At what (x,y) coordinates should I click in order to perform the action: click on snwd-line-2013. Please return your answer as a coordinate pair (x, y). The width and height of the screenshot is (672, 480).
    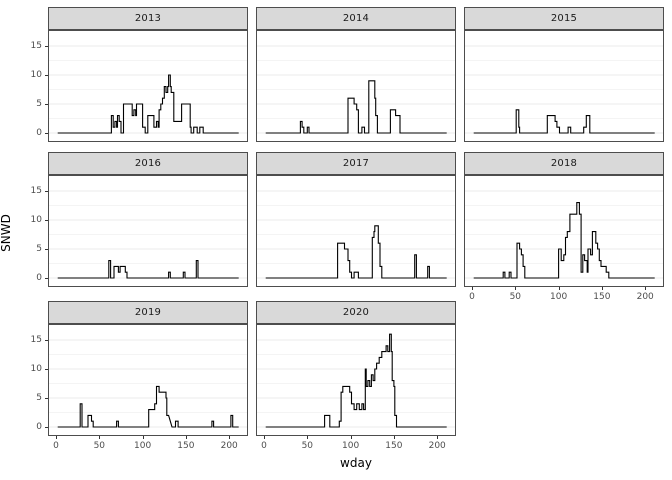
    Looking at the image, I should click on (148, 104).